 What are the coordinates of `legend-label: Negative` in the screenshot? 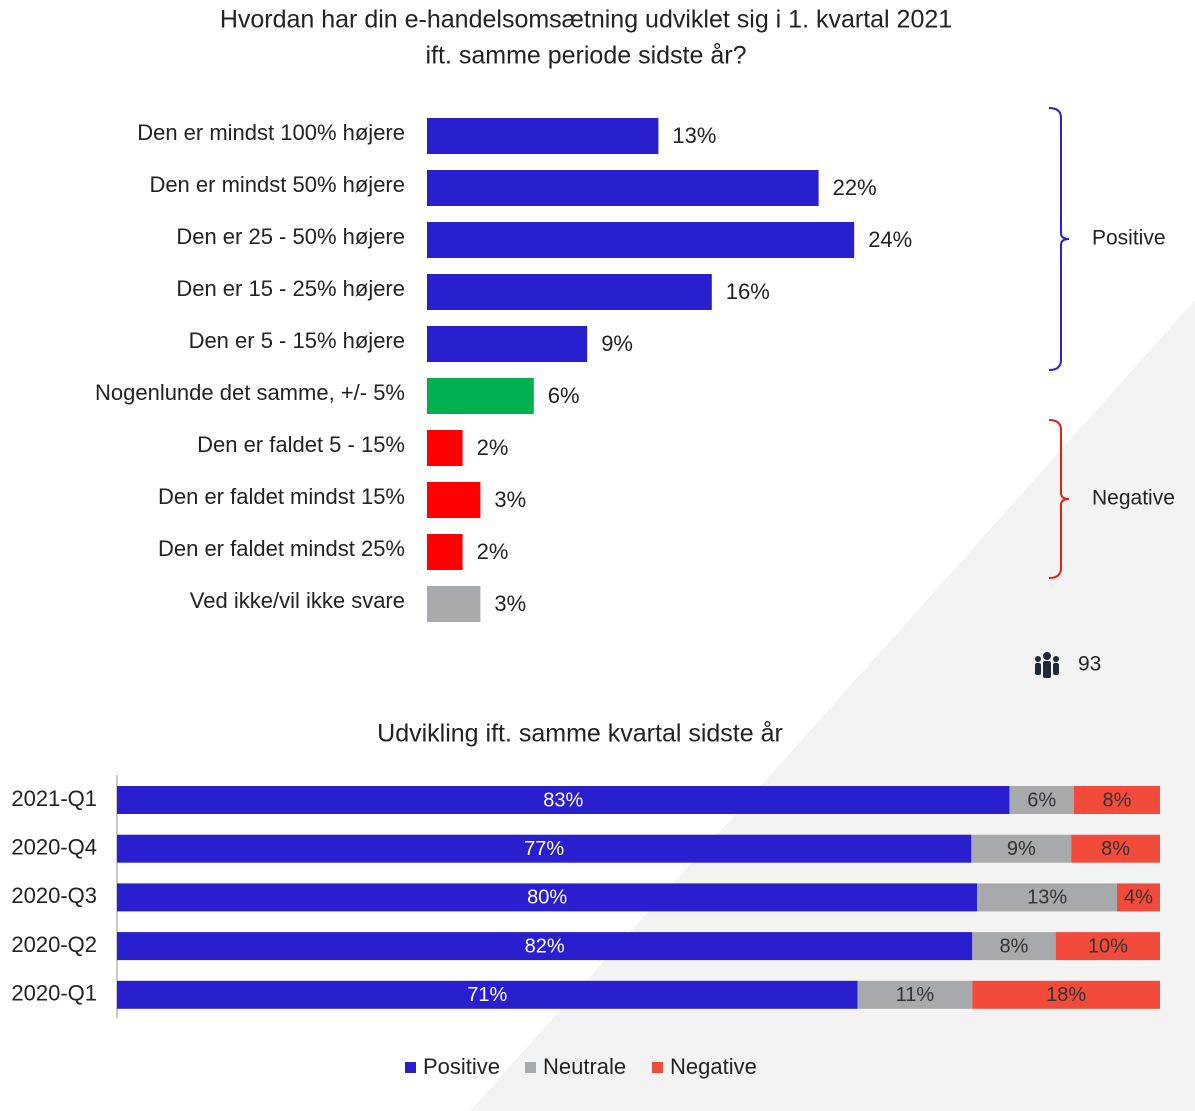 It's located at (713, 1066).